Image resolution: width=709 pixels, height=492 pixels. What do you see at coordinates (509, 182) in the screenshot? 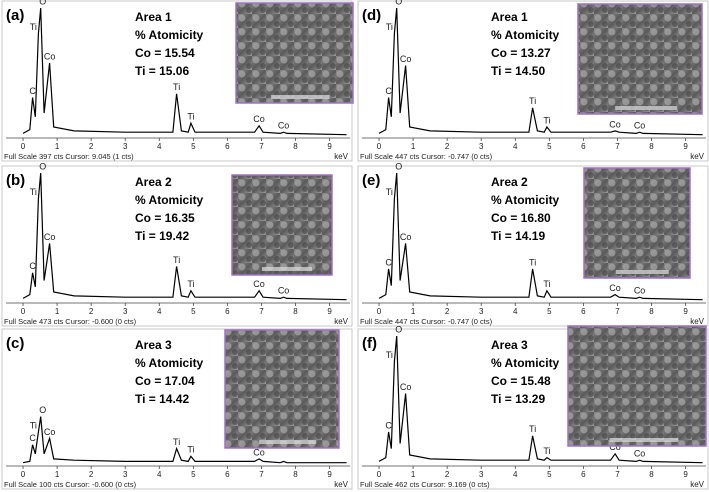
I see `area-title: Area 2` at bounding box center [509, 182].